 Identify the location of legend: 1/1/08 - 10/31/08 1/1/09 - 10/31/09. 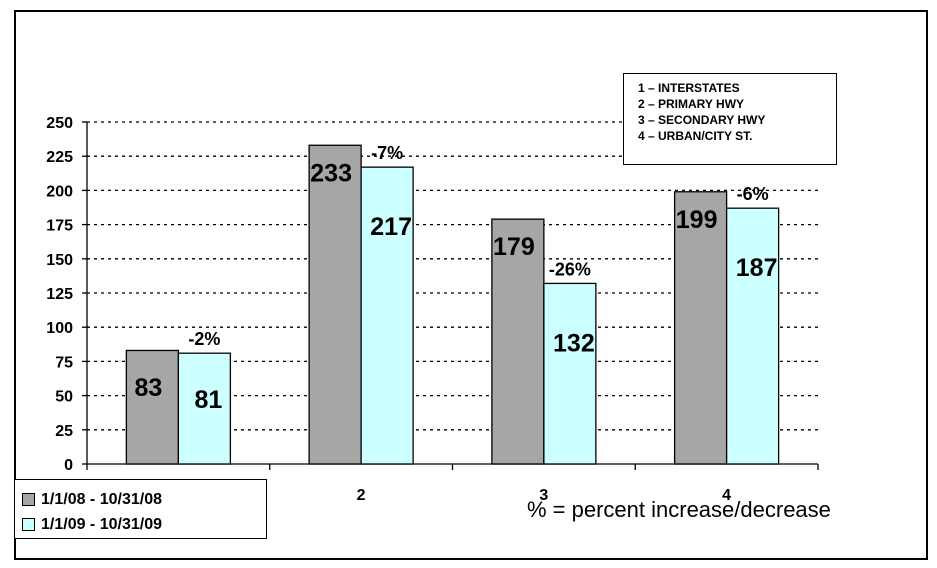
(140, 509).